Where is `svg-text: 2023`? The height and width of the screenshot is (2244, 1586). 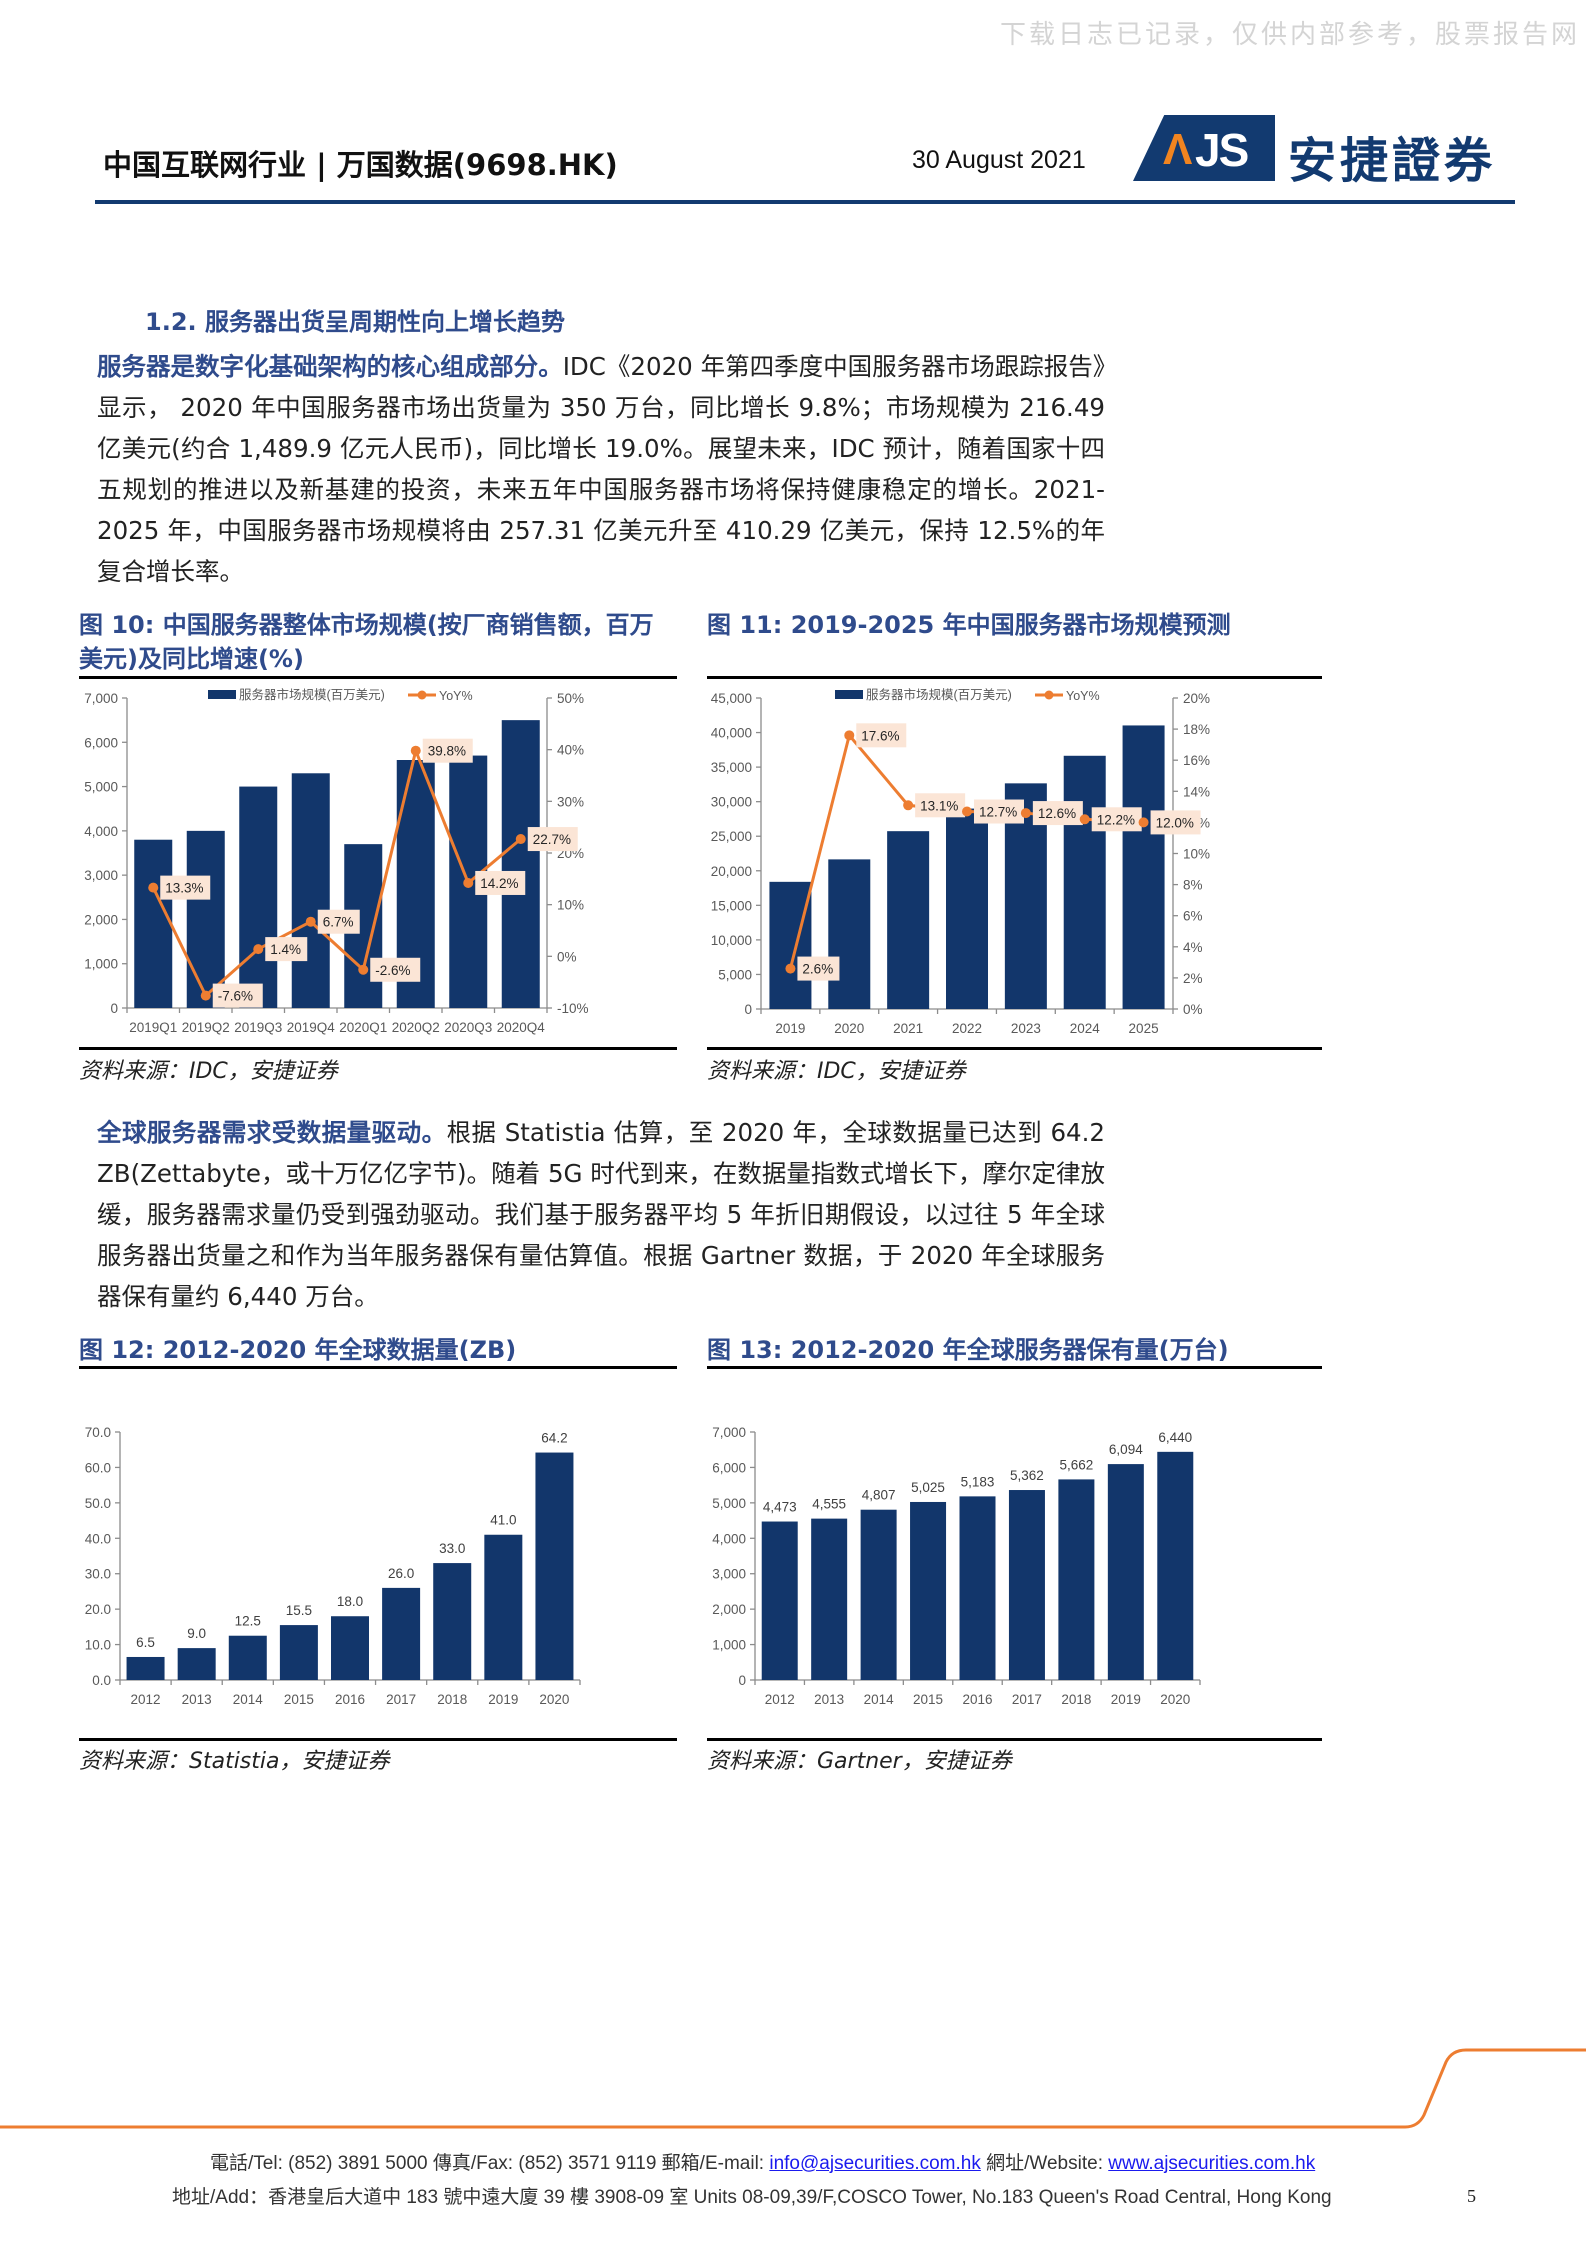
svg-text: 2023 is located at coordinates (1026, 1028).